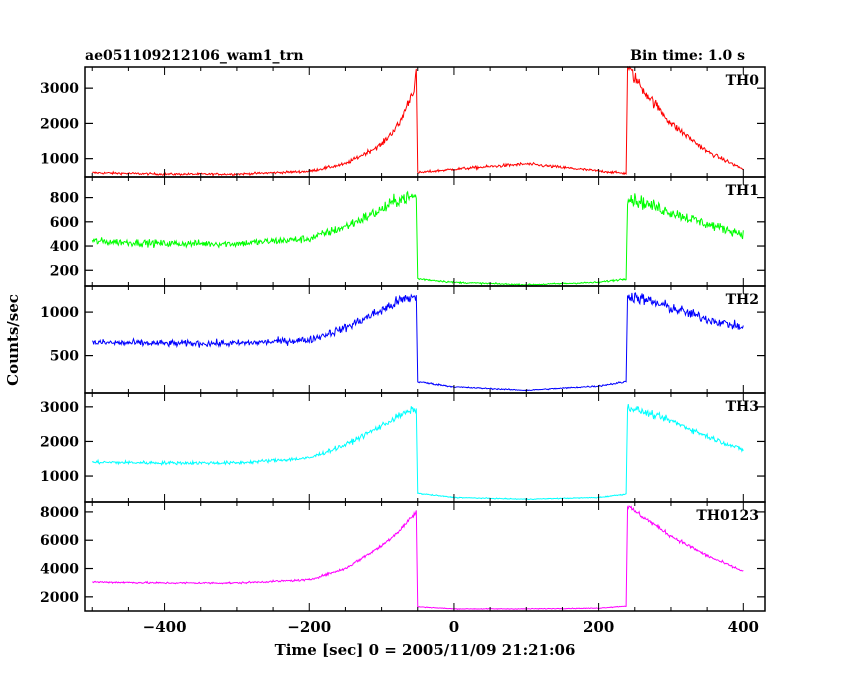 The height and width of the screenshot is (680, 850). Describe the element at coordinates (13, 340) in the screenshot. I see `y-axis-label: Counts/sec` at that location.